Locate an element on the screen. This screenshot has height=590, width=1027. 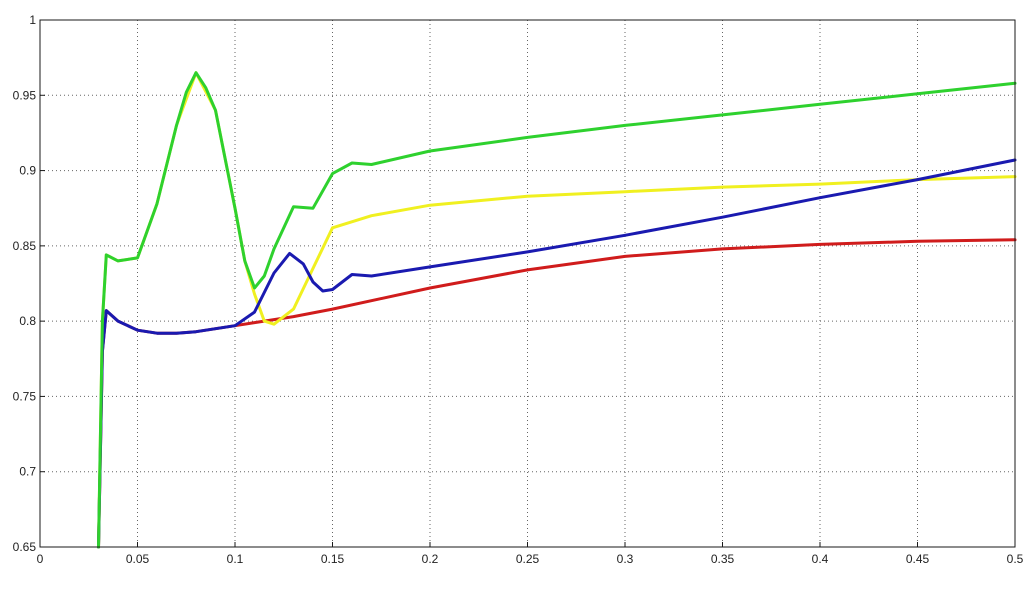
y-tick-label: 0.95 is located at coordinates (25, 95).